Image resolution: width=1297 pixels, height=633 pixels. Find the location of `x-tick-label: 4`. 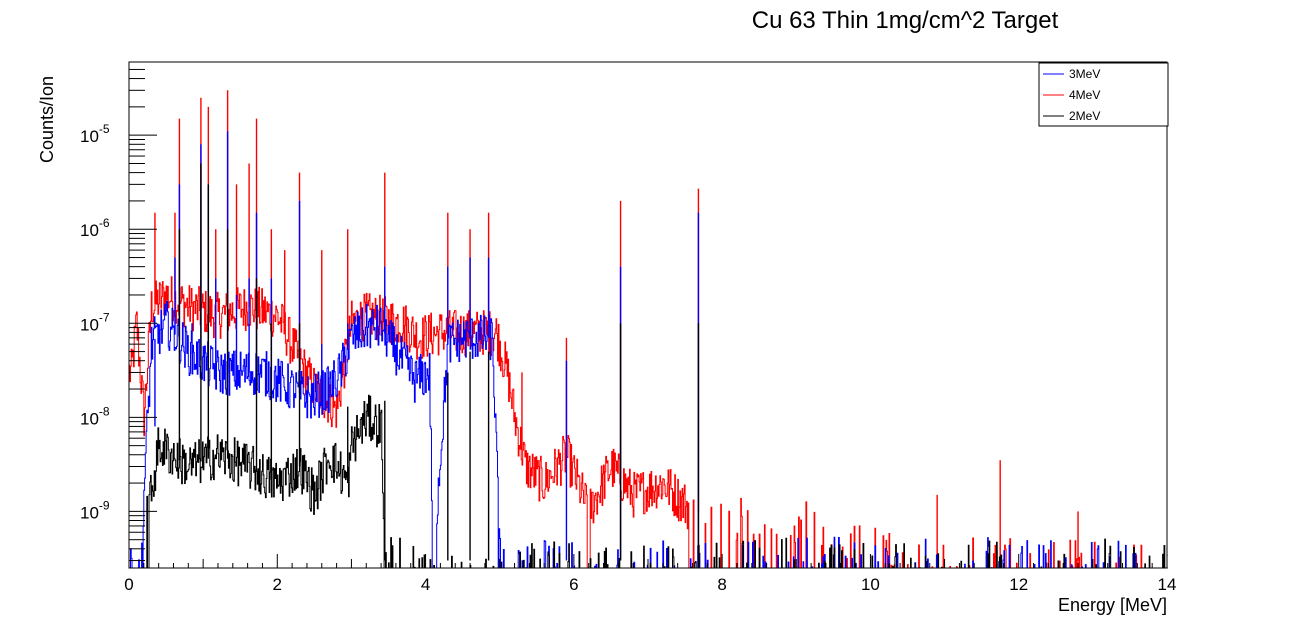

x-tick-label: 4 is located at coordinates (425, 584).